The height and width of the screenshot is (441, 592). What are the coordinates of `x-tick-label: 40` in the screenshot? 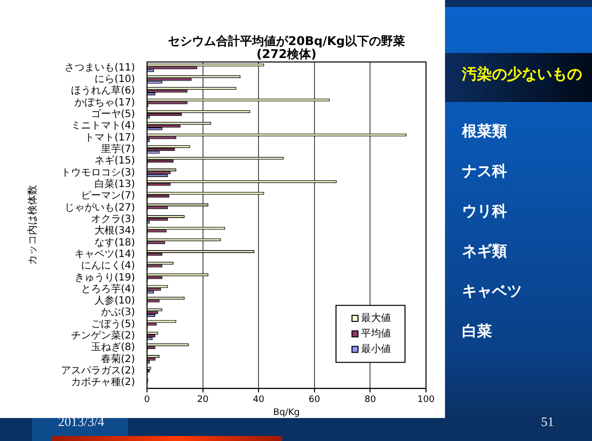 It's located at (258, 400).